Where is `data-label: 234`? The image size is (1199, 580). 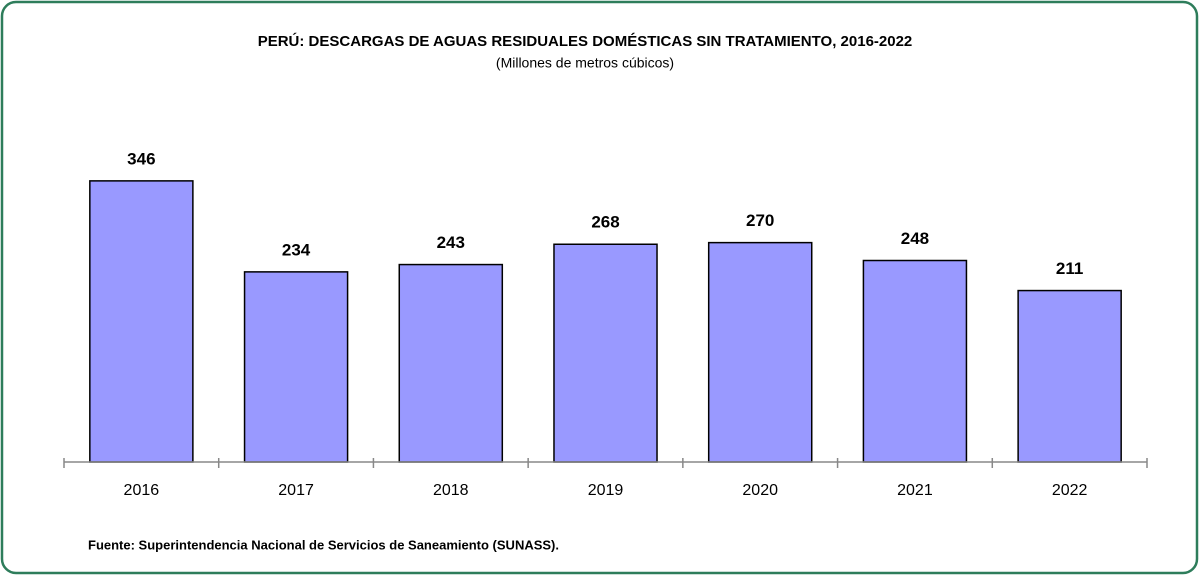 data-label: 234 is located at coordinates (296, 249).